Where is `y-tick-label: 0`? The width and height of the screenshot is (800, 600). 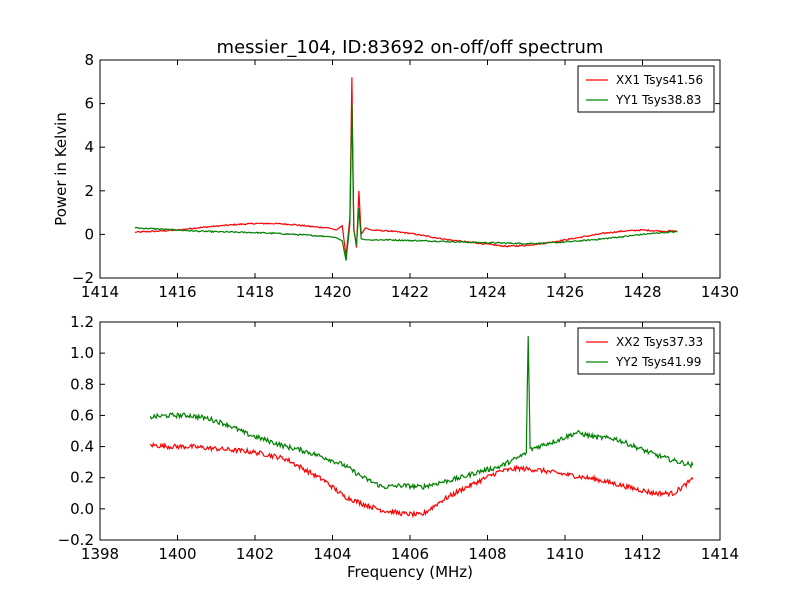
y-tick-label: 0 is located at coordinates (89, 234).